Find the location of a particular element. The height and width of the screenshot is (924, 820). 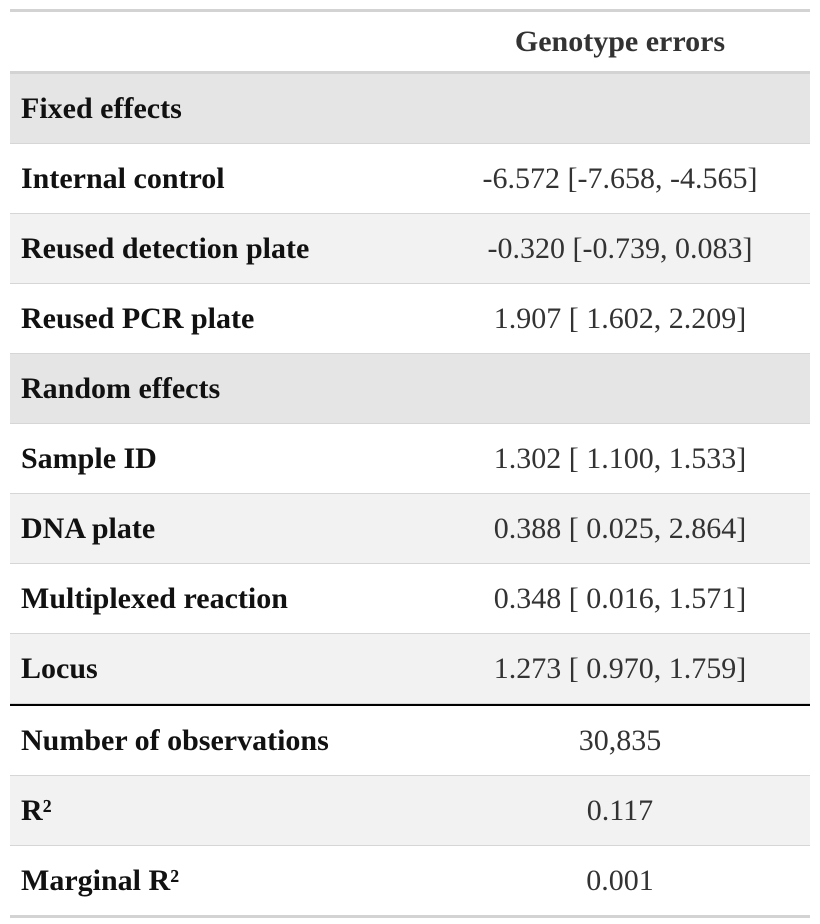

row-value: -6.572 [-7.658, -4.565] is located at coordinates (620, 178).